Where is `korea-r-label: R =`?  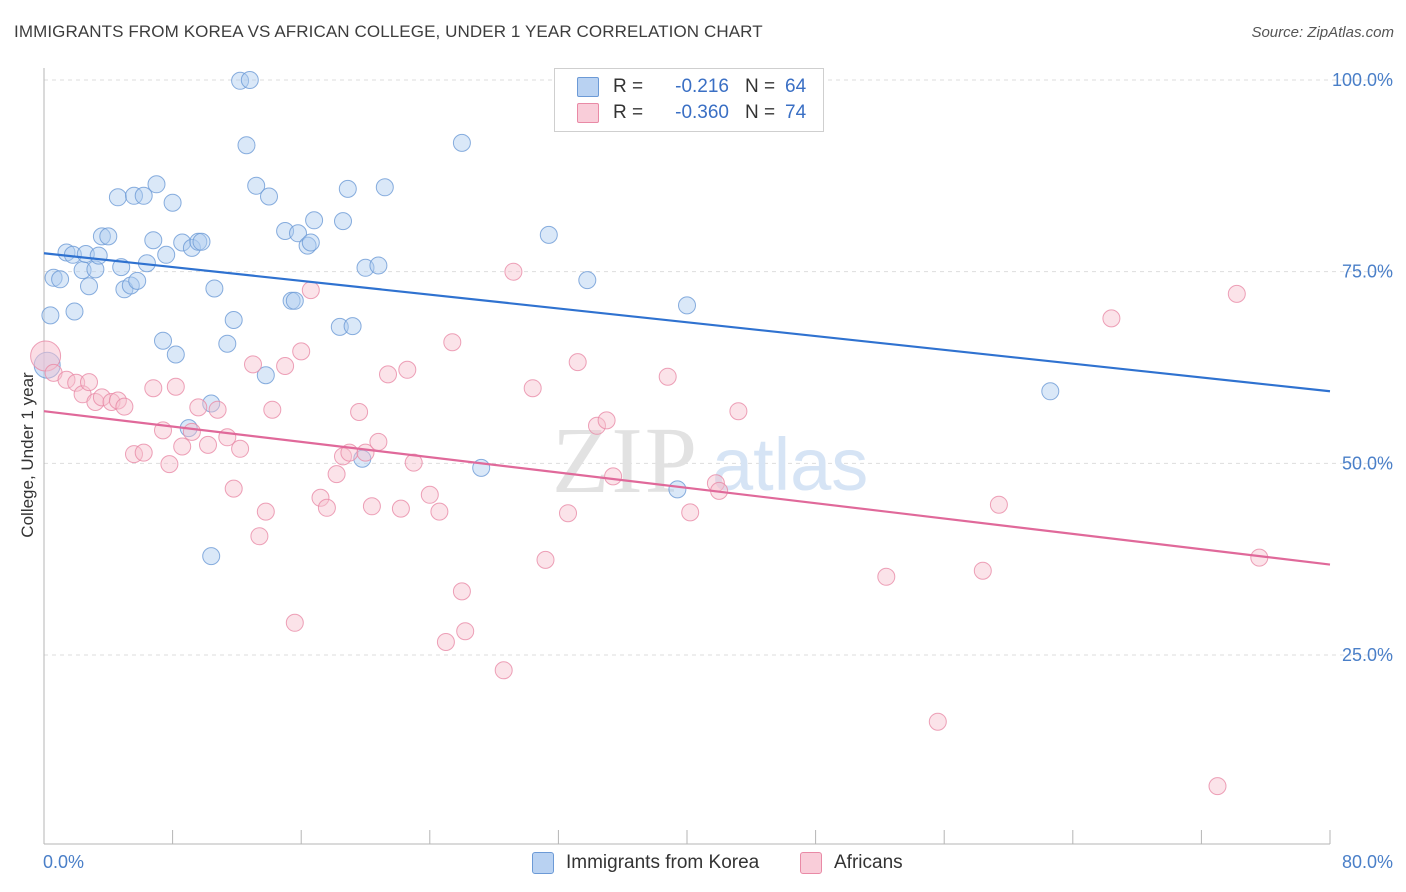
korea-r-label: R = is located at coordinates (628, 86).